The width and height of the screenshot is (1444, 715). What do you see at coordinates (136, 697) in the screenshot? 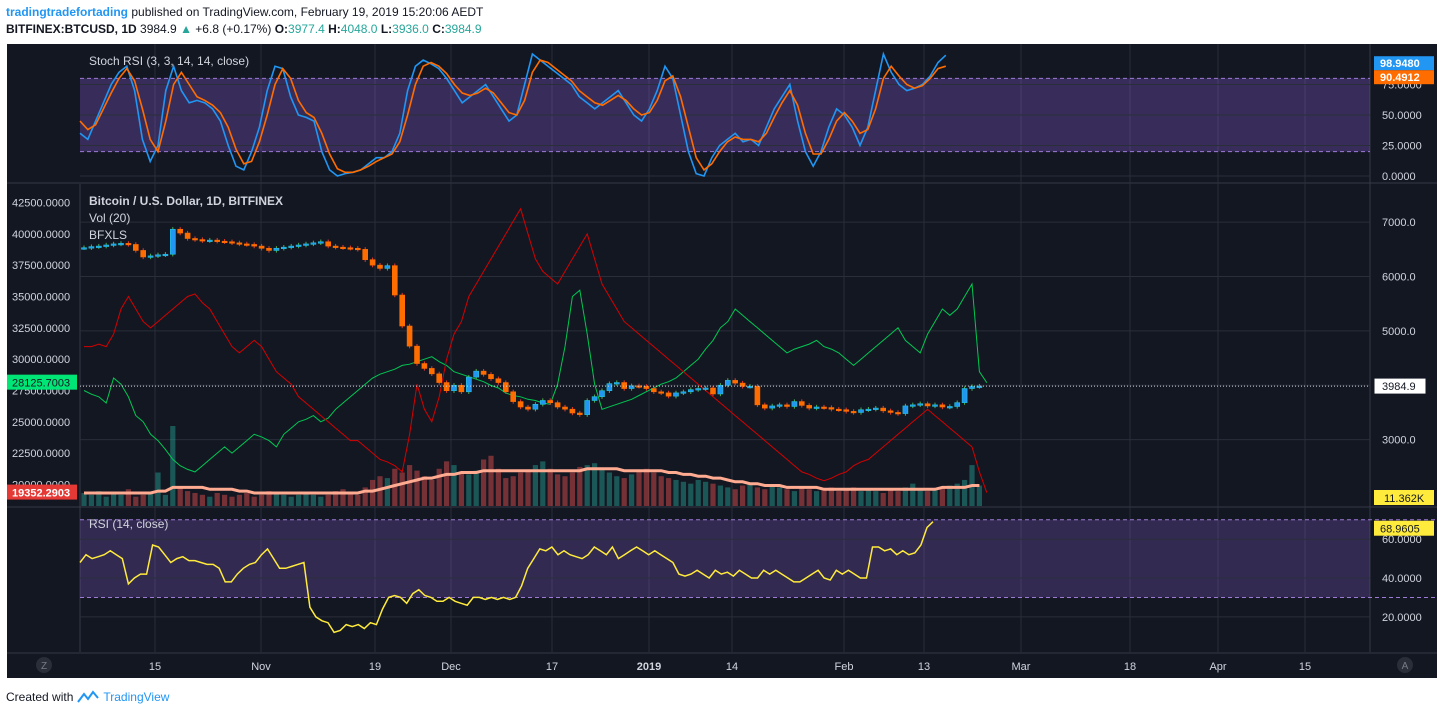
I see `tradingview-brand-link: TradingView` at bounding box center [136, 697].